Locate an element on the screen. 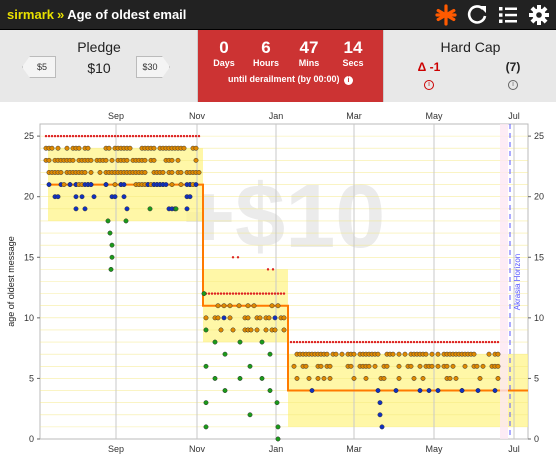  increase-pledge-button: $30 is located at coordinates (153, 67).